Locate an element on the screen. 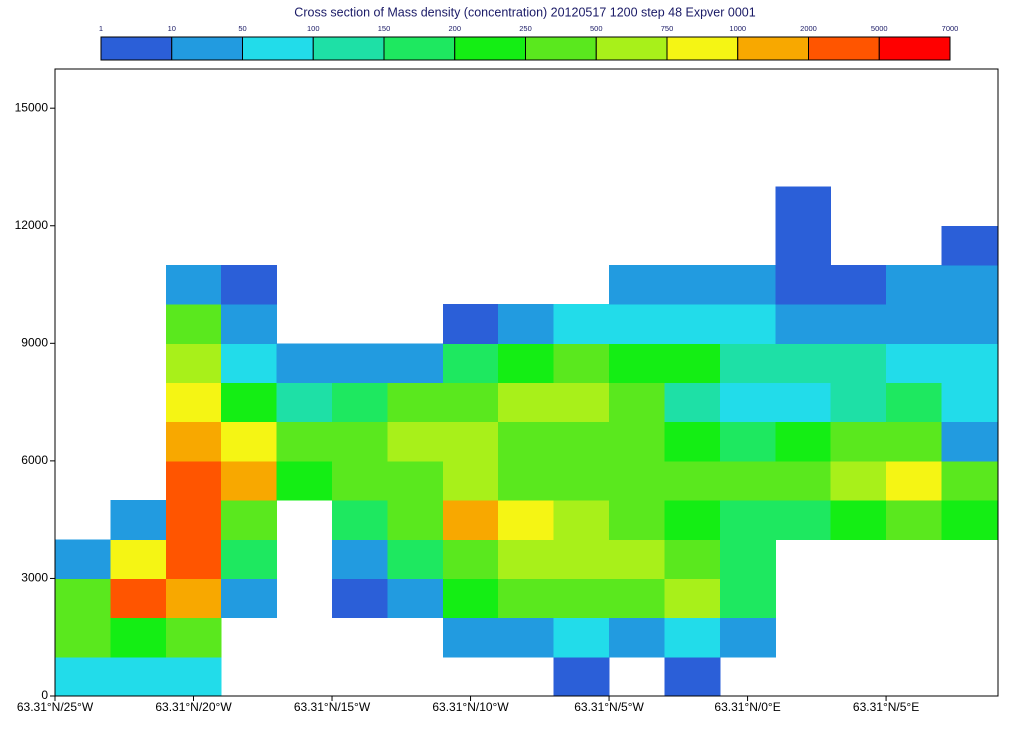 This screenshot has height=729, width=1021. colorbar-label: 150 is located at coordinates (384, 28).